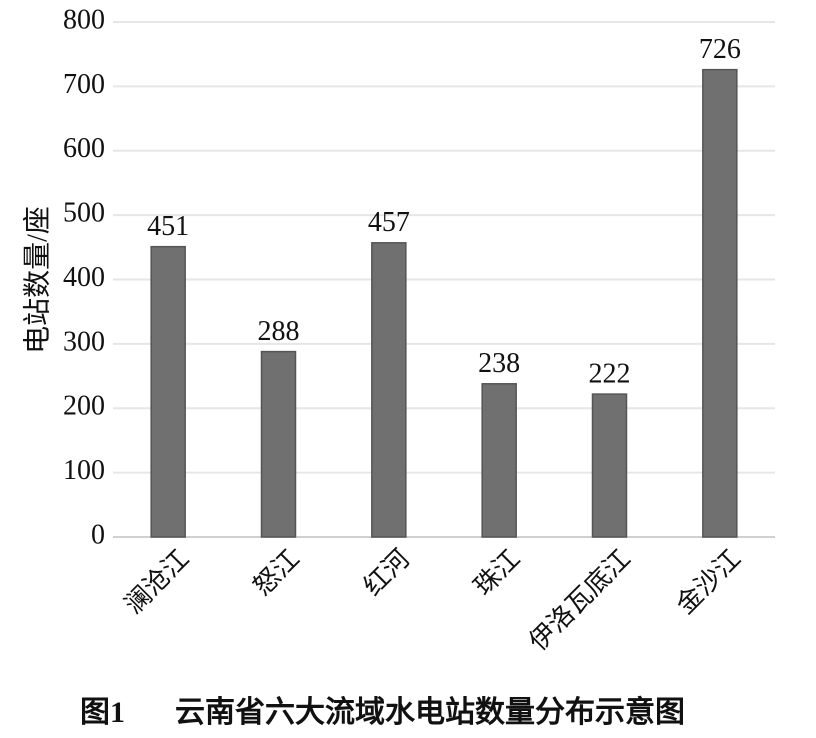  Describe the element at coordinates (386, 572) in the screenshot. I see `x-tick-label: 红河` at that location.